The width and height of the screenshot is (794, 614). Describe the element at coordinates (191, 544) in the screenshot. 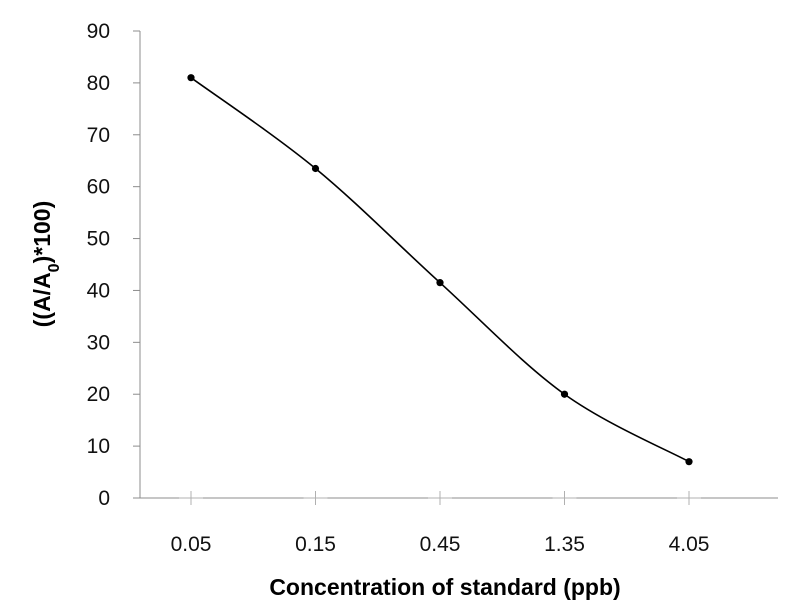

I see `x-tick-label: 0.05` at that location.